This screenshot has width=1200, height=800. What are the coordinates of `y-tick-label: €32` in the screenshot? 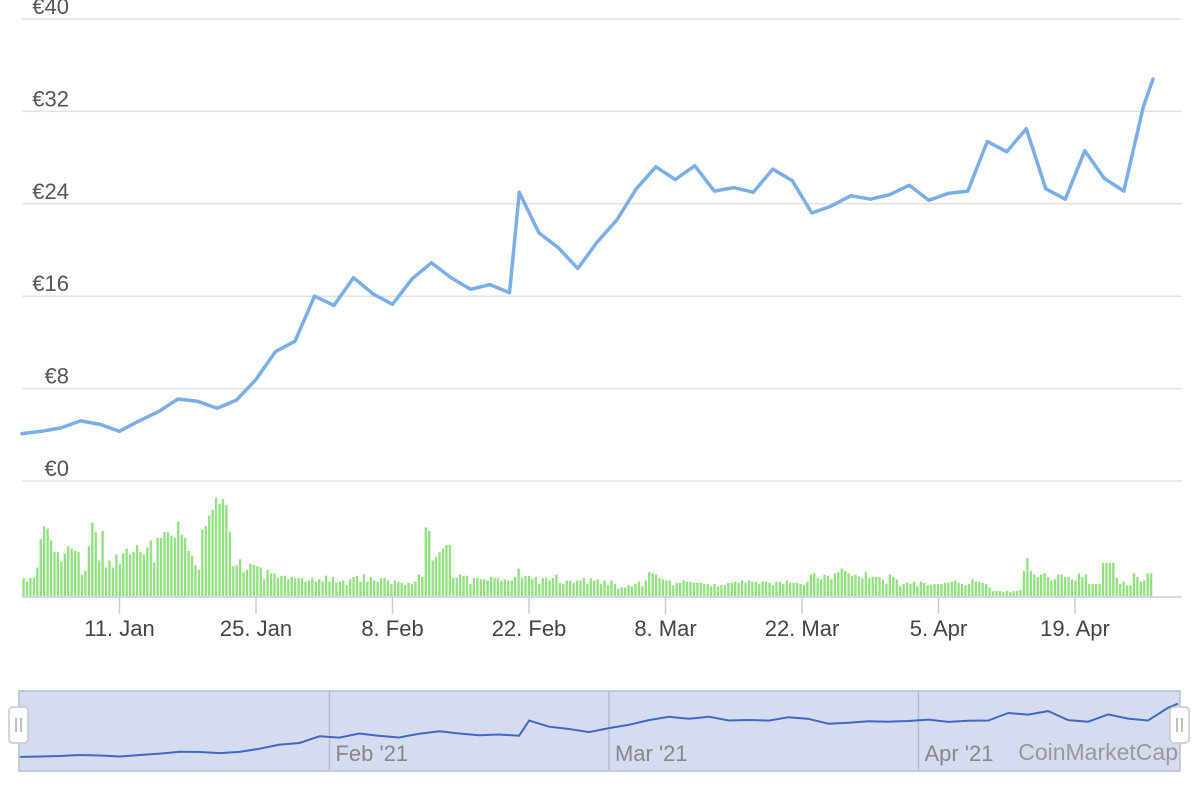 It's located at (50, 98).